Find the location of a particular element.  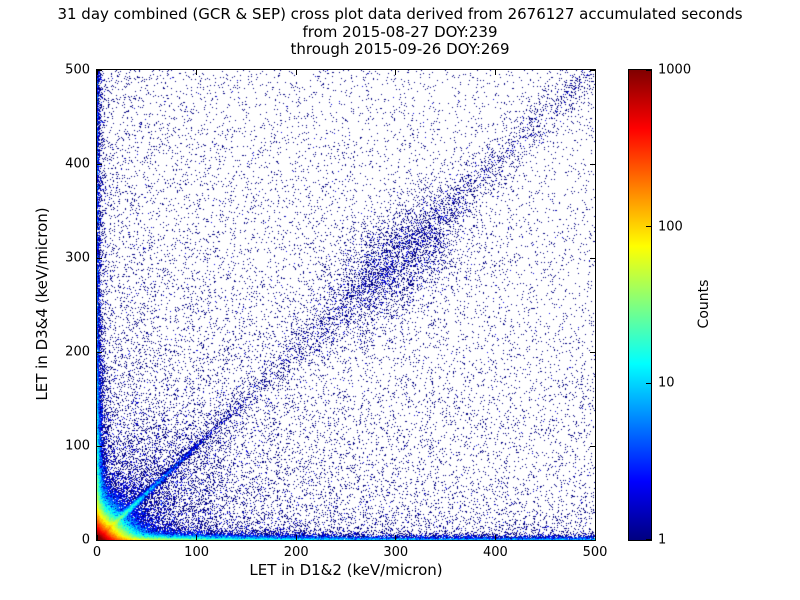

y-axis-label: LET in D3&4 (keV/micron) is located at coordinates (42, 304).